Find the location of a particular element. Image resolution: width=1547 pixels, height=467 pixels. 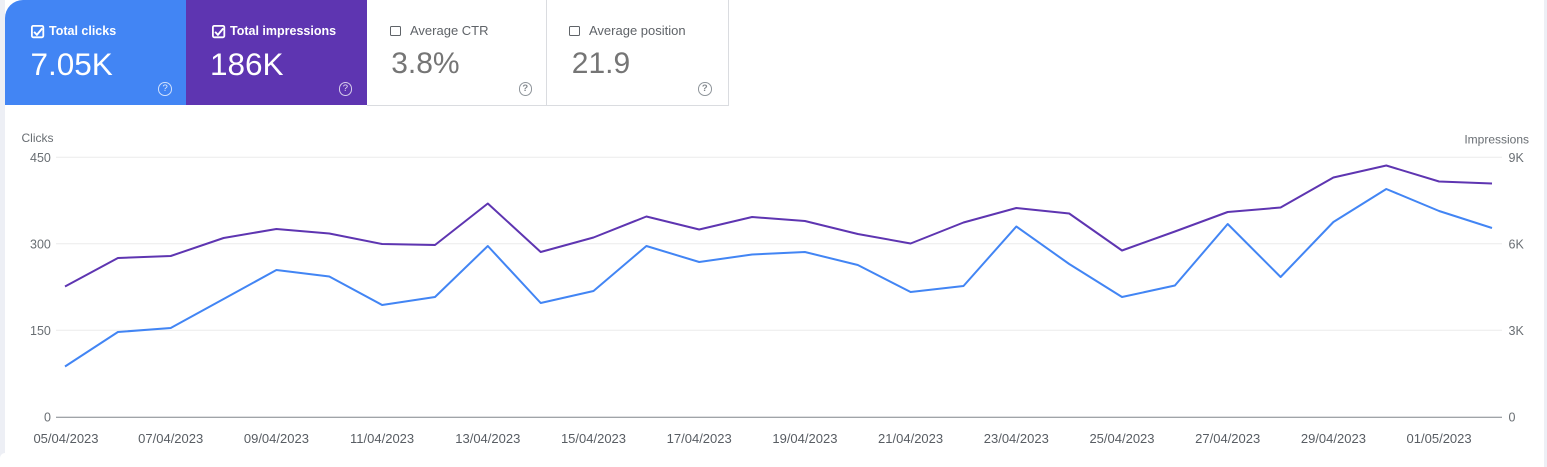

svg-text: 19/04/2023 is located at coordinates (804, 438).